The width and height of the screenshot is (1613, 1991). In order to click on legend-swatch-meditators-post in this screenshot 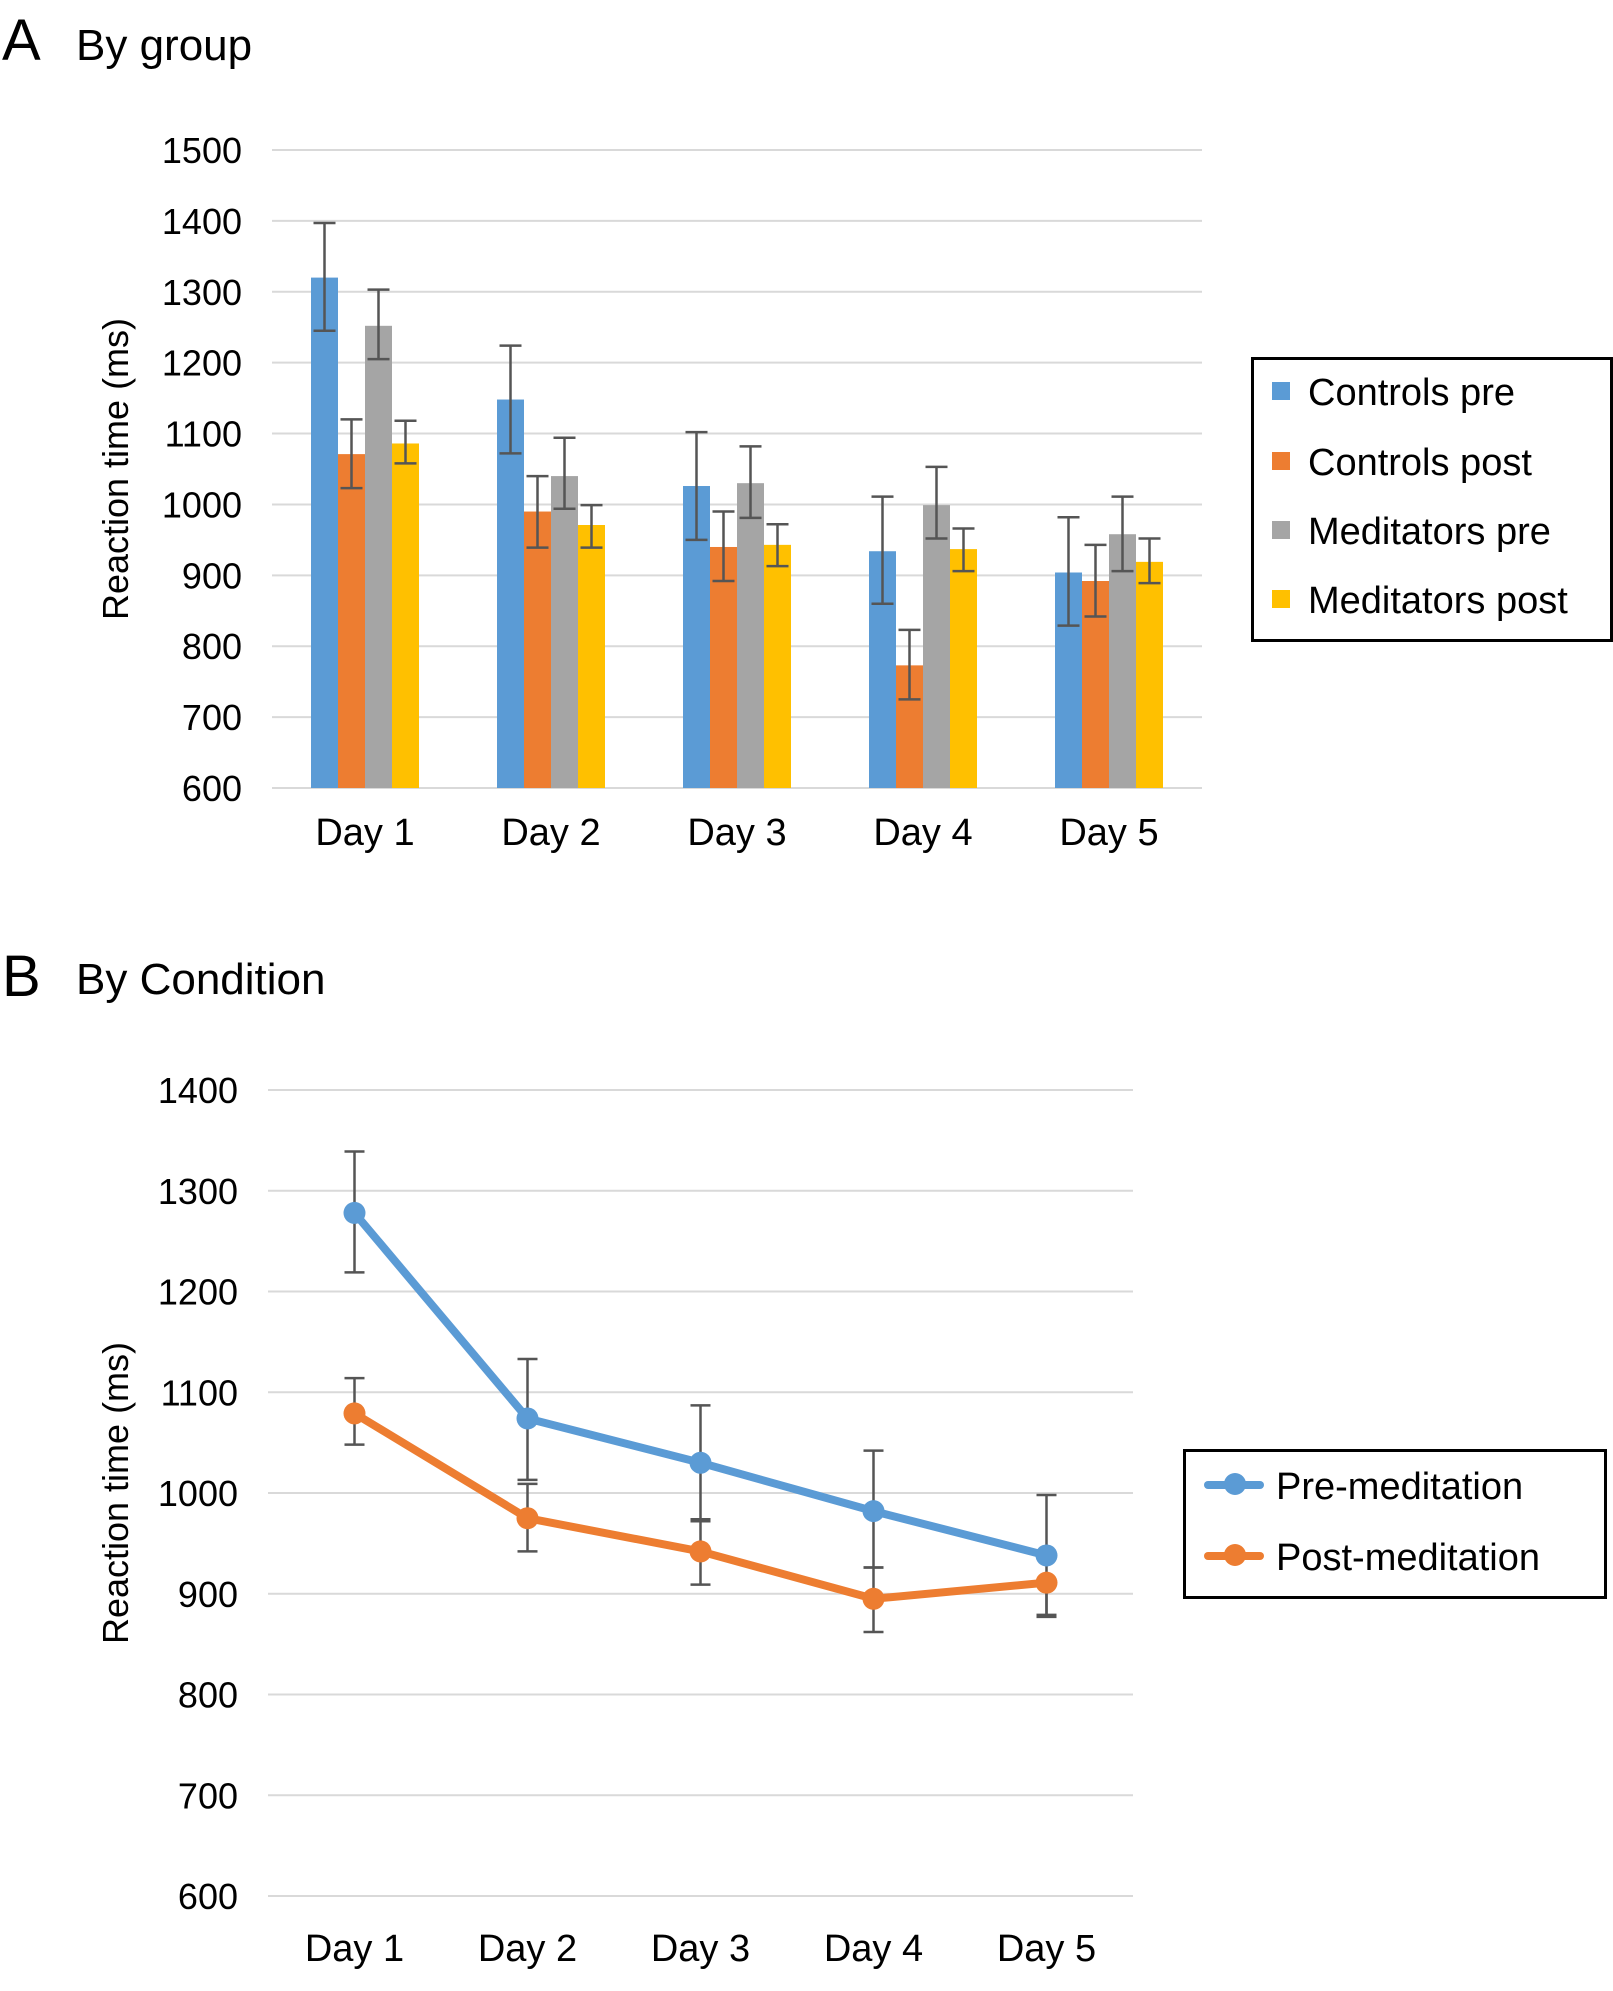, I will do `click(1281, 598)`.